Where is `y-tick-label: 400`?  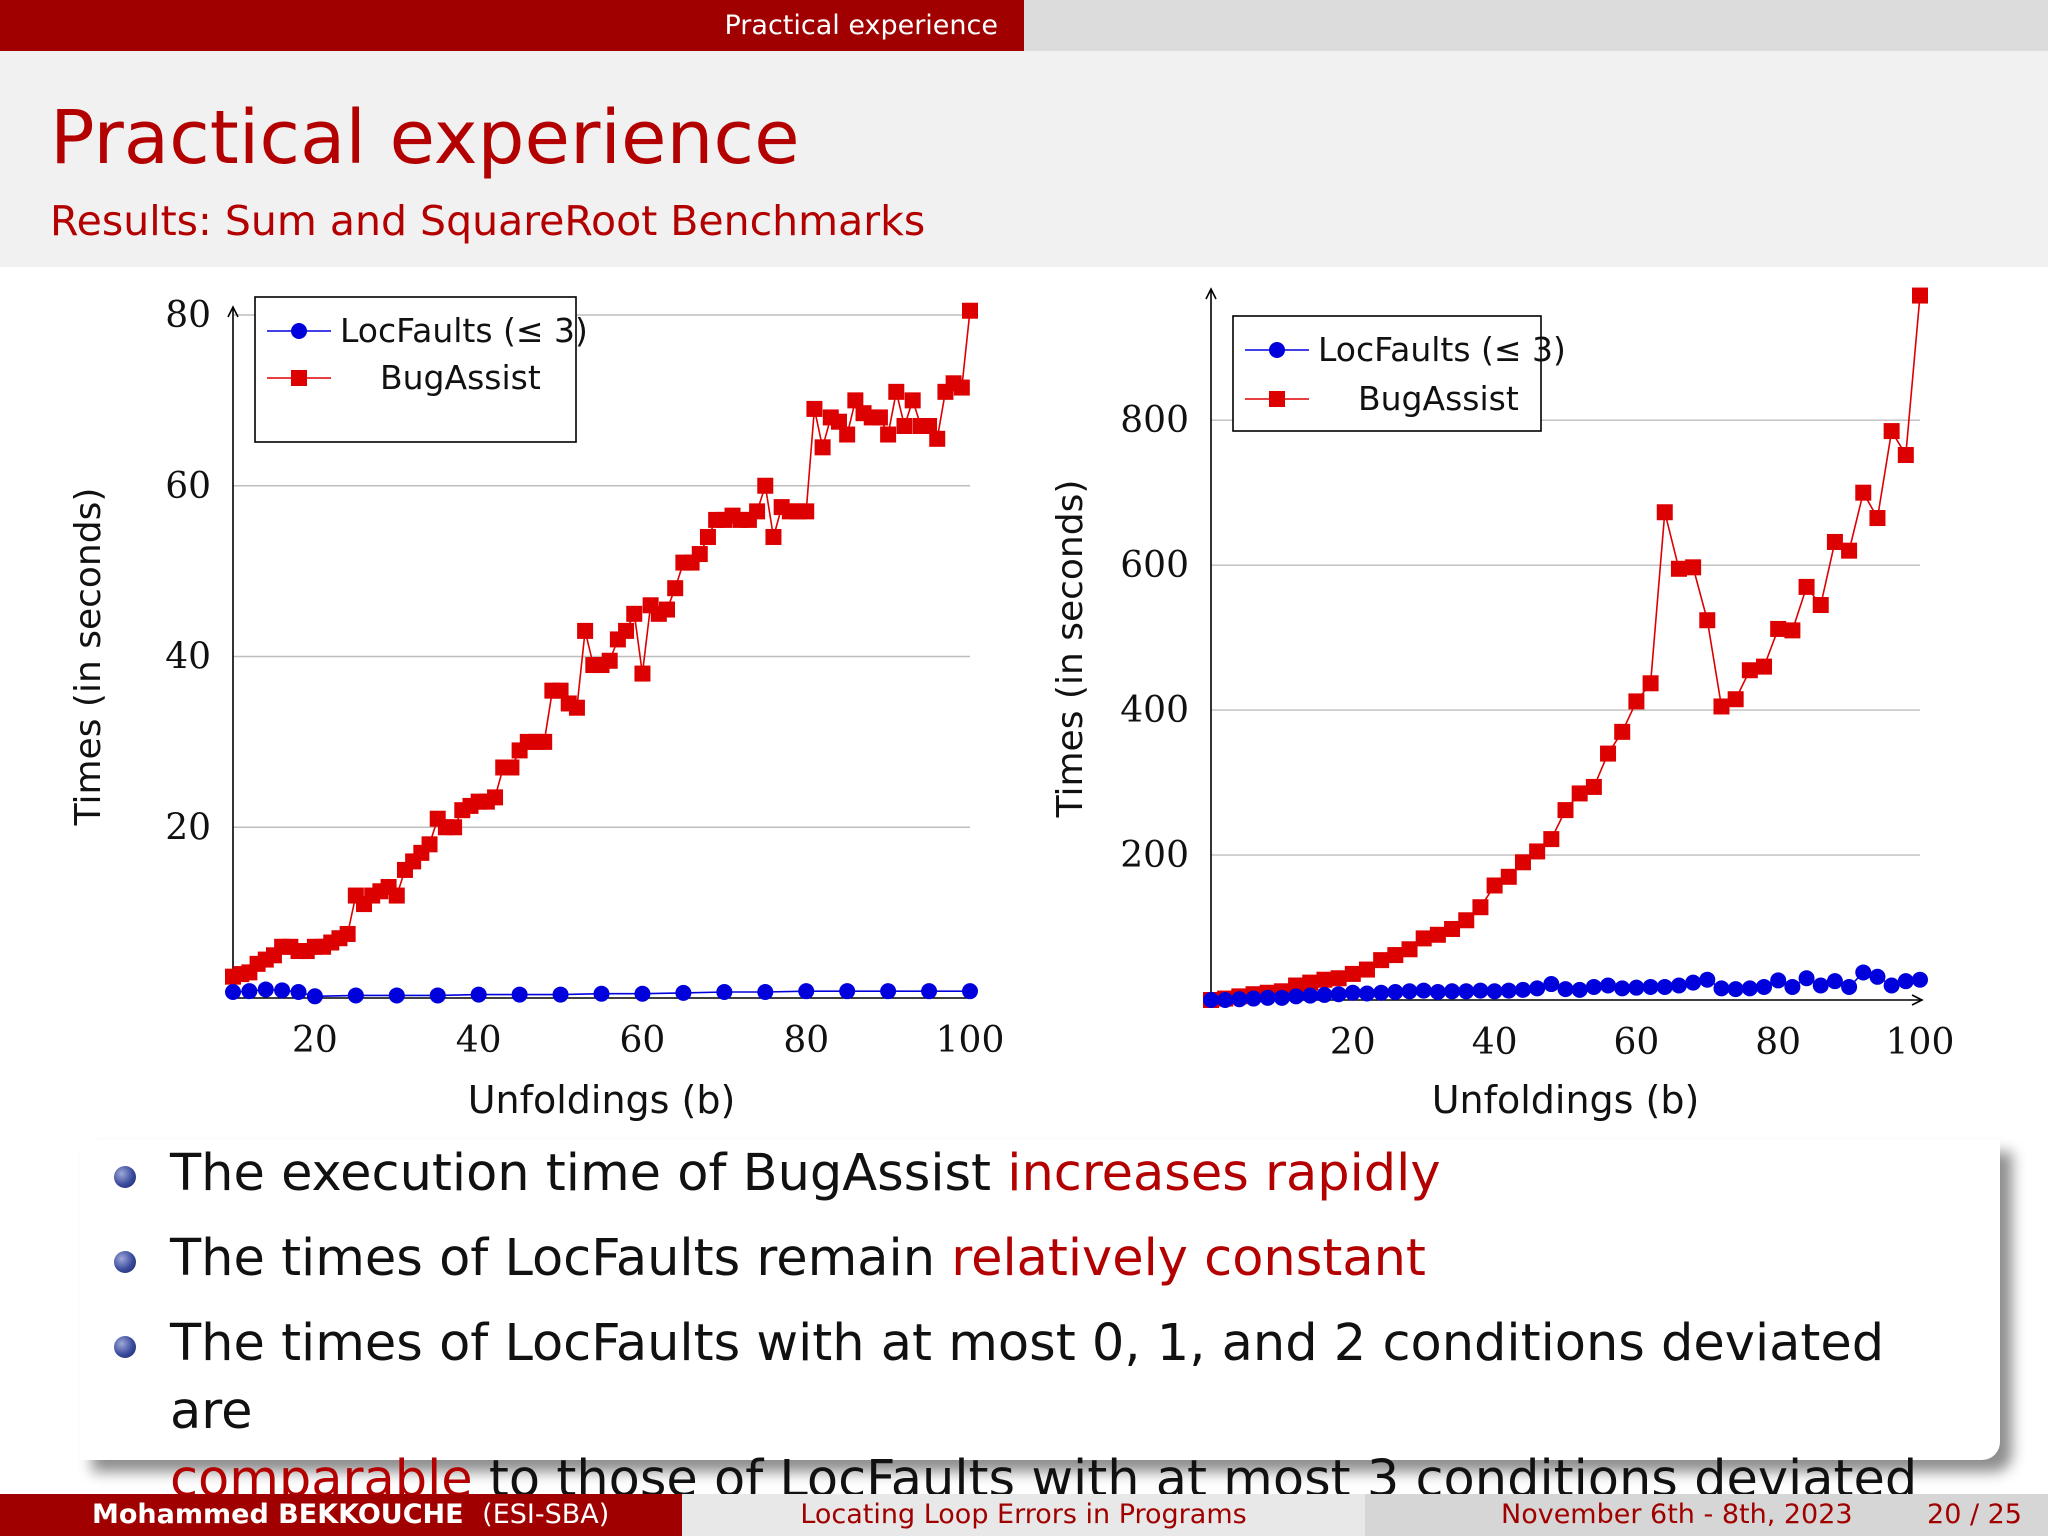 y-tick-label: 400 is located at coordinates (1154, 710).